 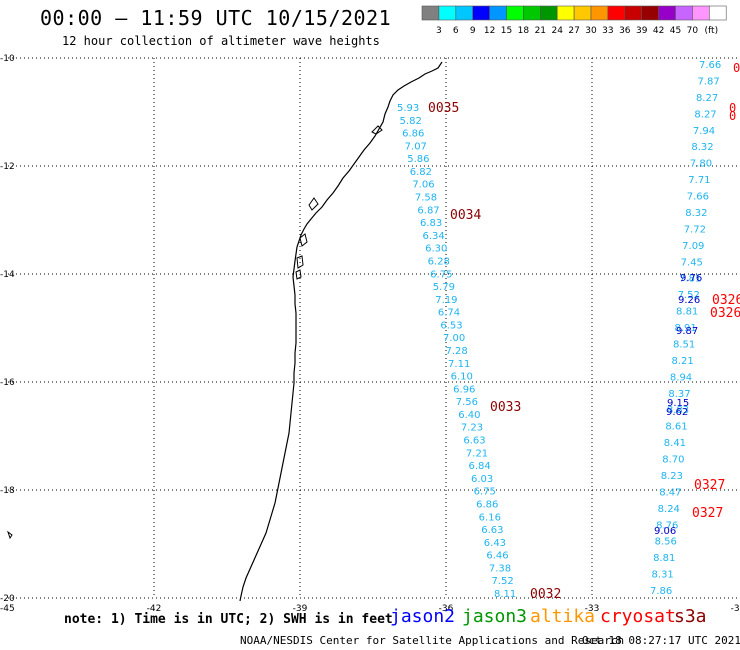 What do you see at coordinates (7, 491) in the screenshot?
I see `latitude-label: -18` at bounding box center [7, 491].